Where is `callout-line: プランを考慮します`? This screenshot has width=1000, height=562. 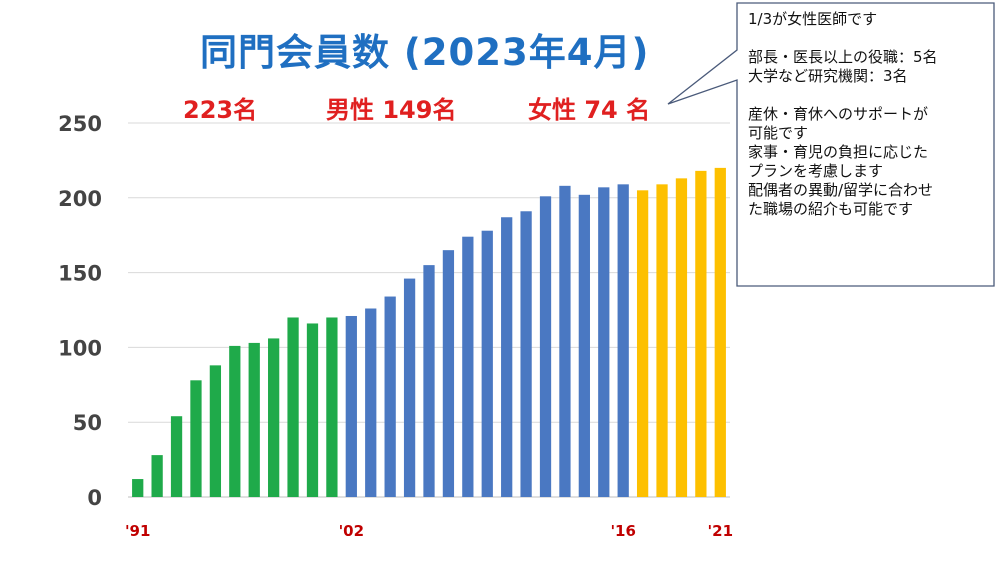
callout-line: プランを考慮します is located at coordinates (816, 171).